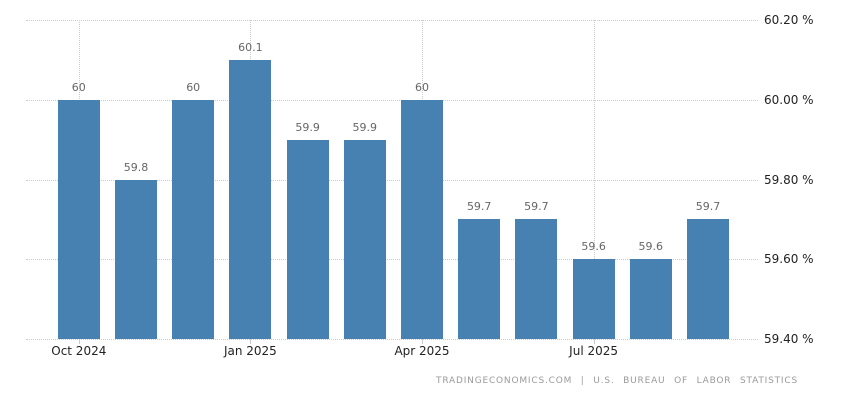 Image resolution: width=850 pixels, height=400 pixels. Describe the element at coordinates (250, 351) in the screenshot. I see `x-axis-tick-label: Jan 2025` at that location.